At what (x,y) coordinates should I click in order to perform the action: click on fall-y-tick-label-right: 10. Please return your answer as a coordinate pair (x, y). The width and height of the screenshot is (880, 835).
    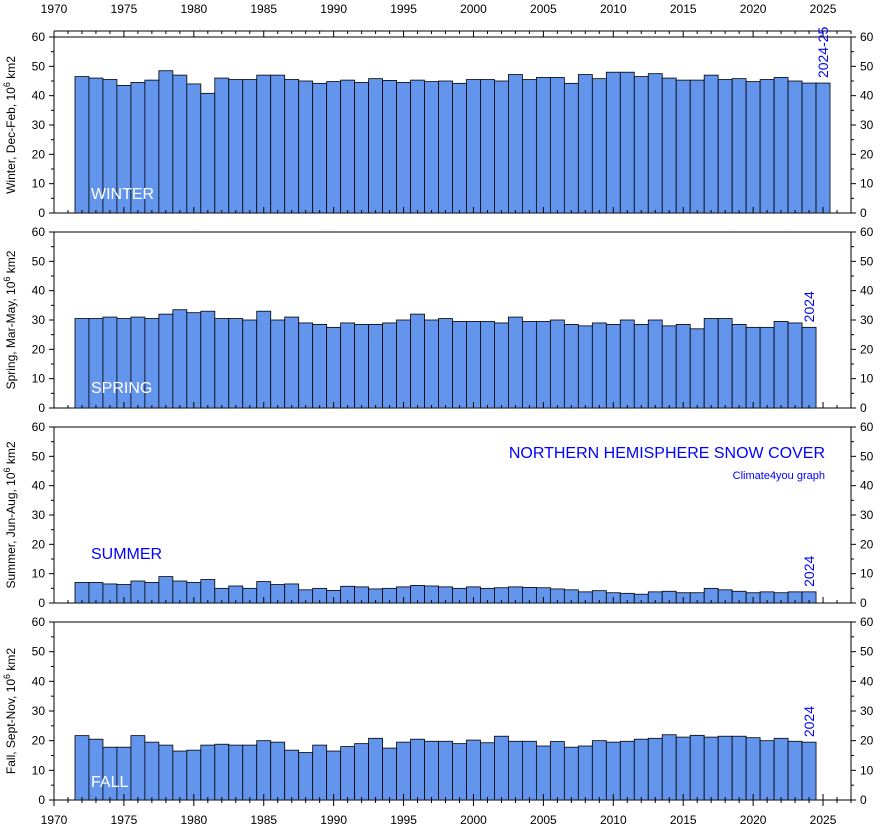
    Looking at the image, I should click on (867, 770).